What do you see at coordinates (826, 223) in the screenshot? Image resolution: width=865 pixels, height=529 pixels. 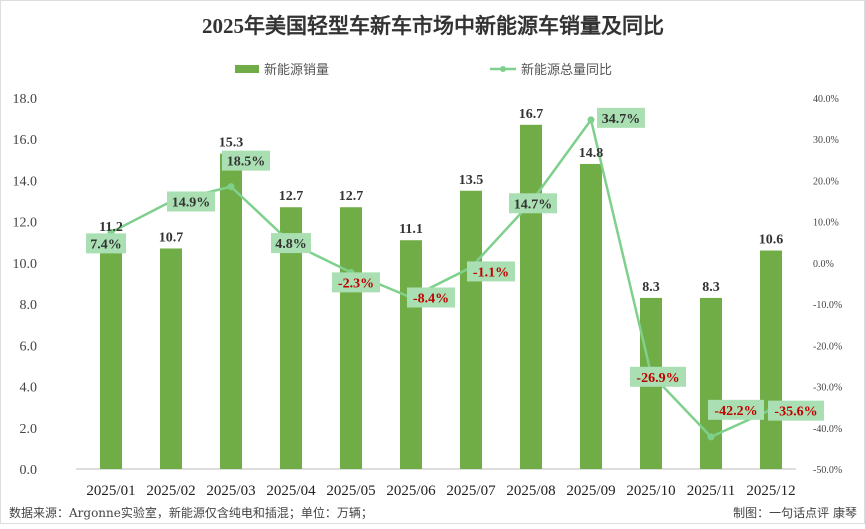 I see `y2-tick-label: 10.0%` at bounding box center [826, 223].